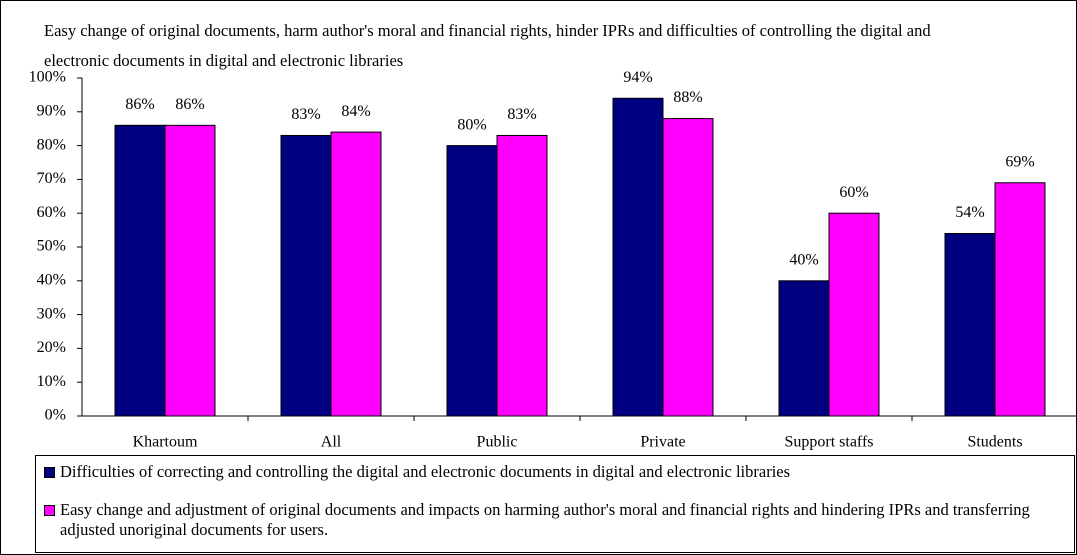  Describe the element at coordinates (969, 212) in the screenshot. I see `data-label: 54%` at that location.